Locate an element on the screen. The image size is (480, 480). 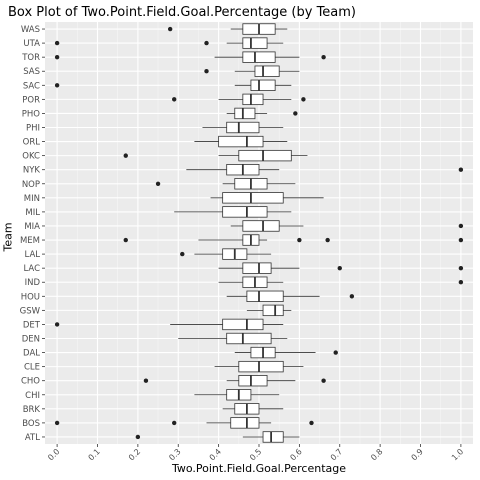
y-tick-label: ORL is located at coordinates (32, 143).